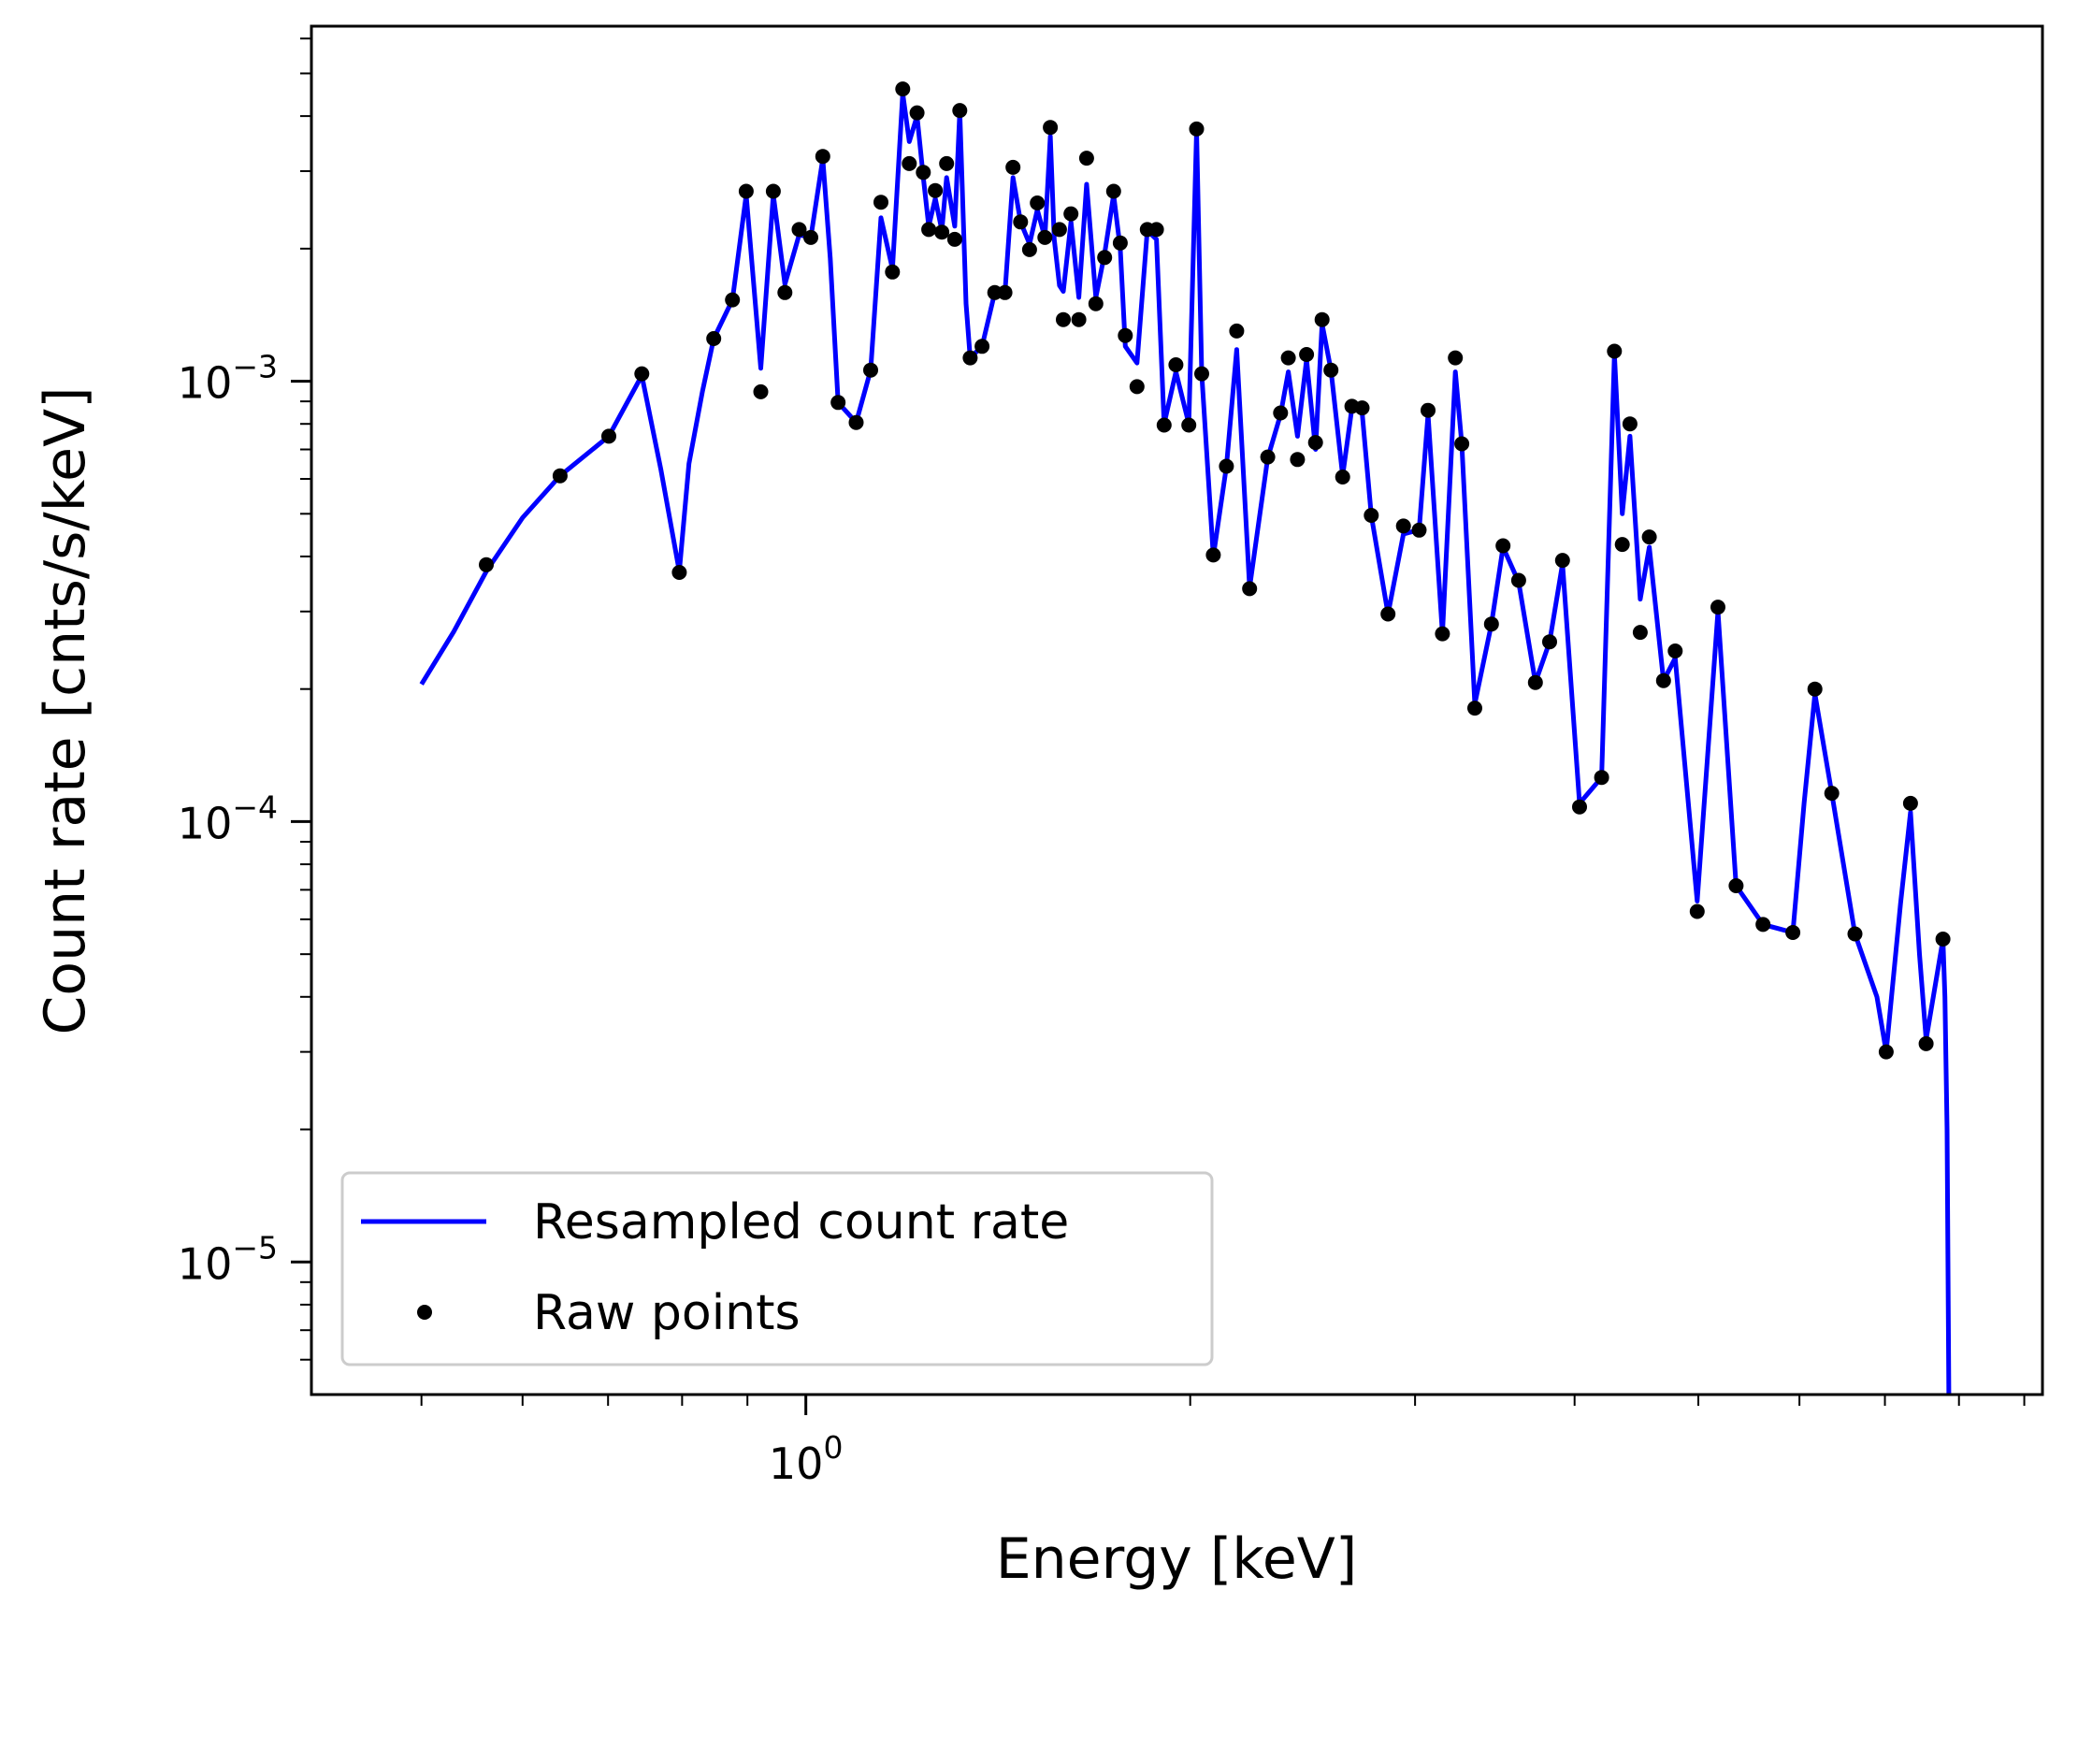 This screenshot has width=2078, height=1764. What do you see at coordinates (1177, 1559) in the screenshot?
I see `x-axis-label: Energy [keV]` at bounding box center [1177, 1559].